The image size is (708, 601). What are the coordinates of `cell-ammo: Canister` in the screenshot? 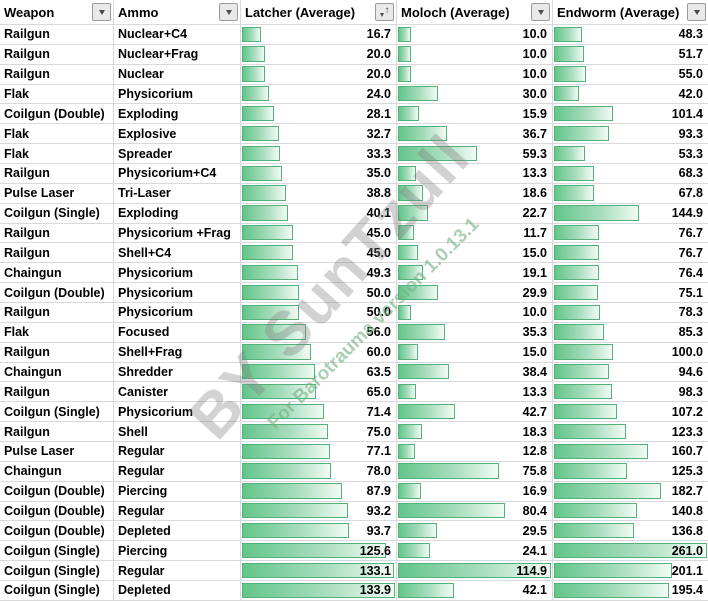 It's located at (177, 392).